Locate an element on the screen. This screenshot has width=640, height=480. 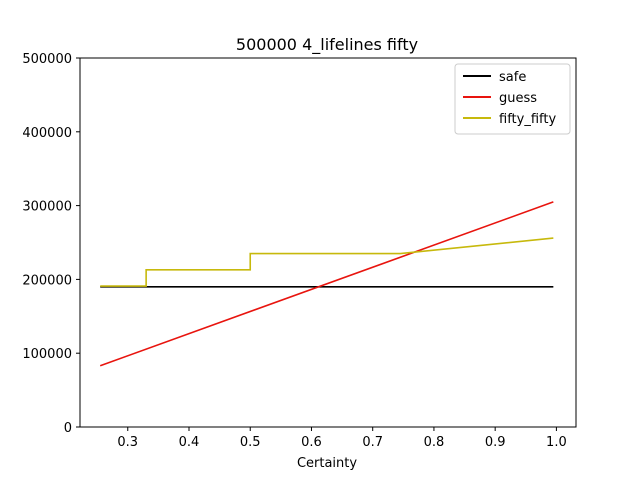
y-tick-label: 300000 is located at coordinates (47, 207).